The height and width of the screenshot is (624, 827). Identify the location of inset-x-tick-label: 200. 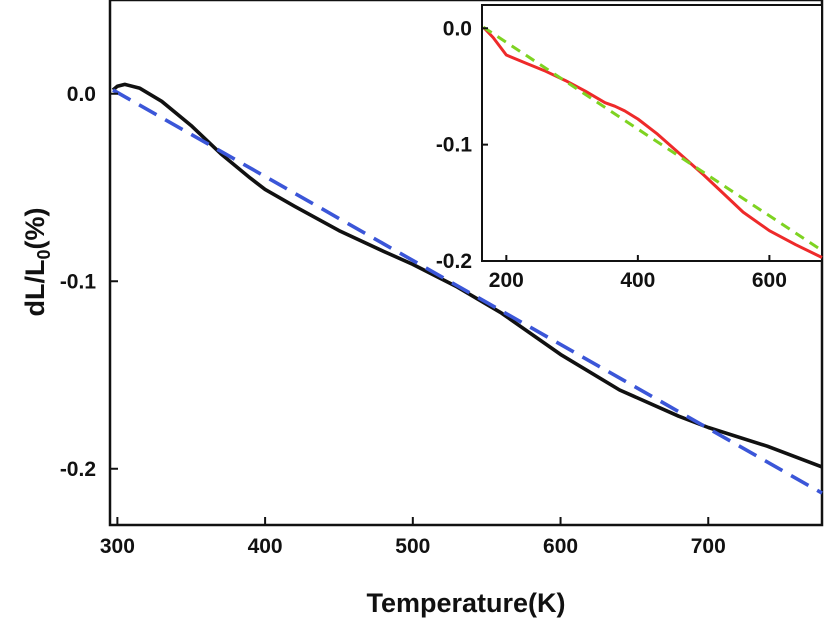
(506, 280).